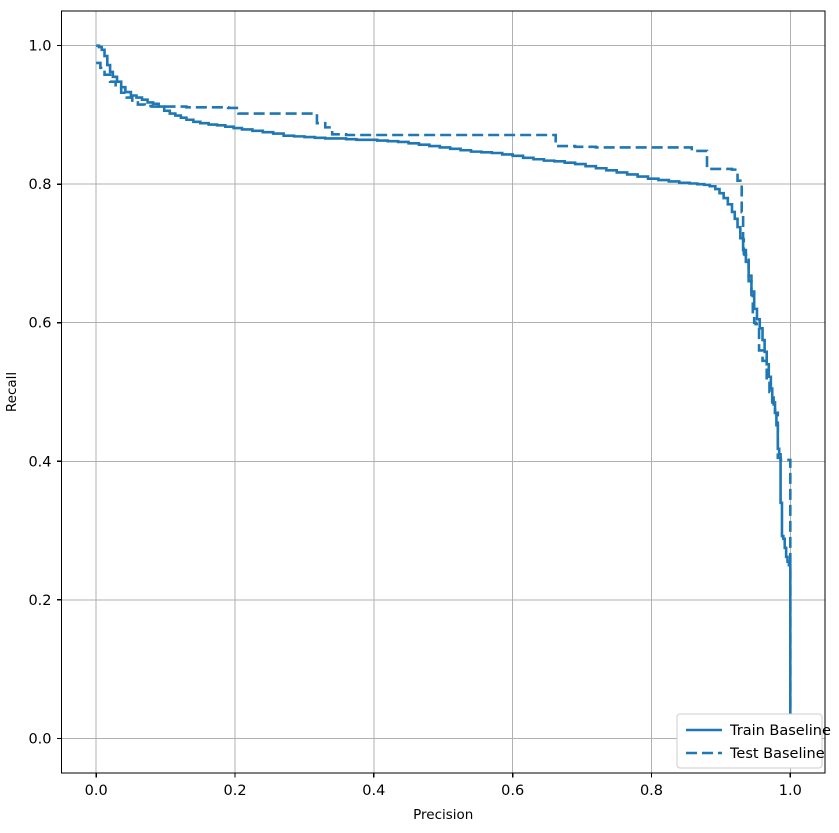 The image size is (839, 833). Describe the element at coordinates (39, 185) in the screenshot. I see `y-tick-label: 0.8` at that location.